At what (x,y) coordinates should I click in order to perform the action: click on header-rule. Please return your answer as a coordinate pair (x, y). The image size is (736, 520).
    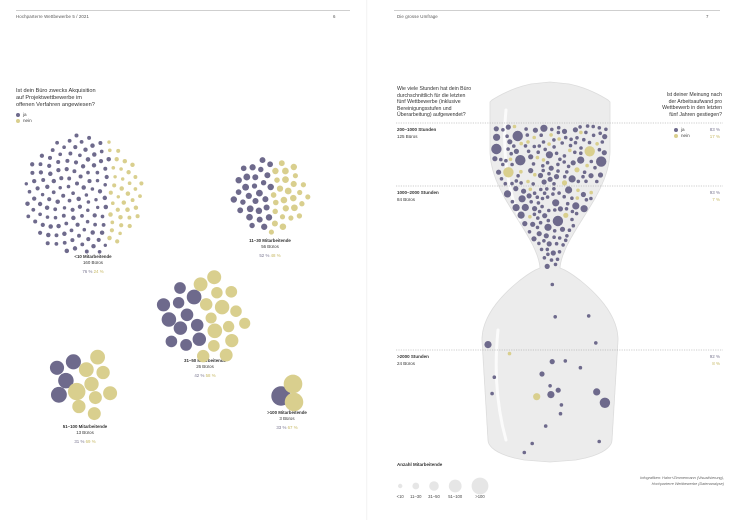
    Looking at the image, I should click on (183, 10).